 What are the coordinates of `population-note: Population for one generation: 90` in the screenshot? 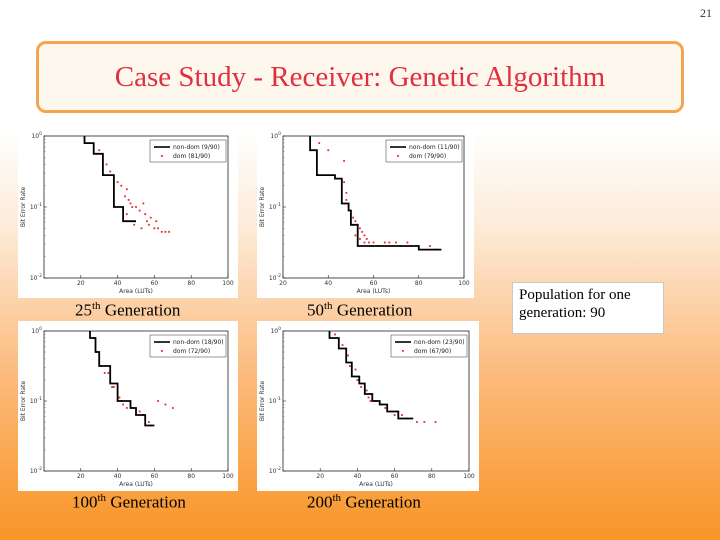 It's located at (588, 308).